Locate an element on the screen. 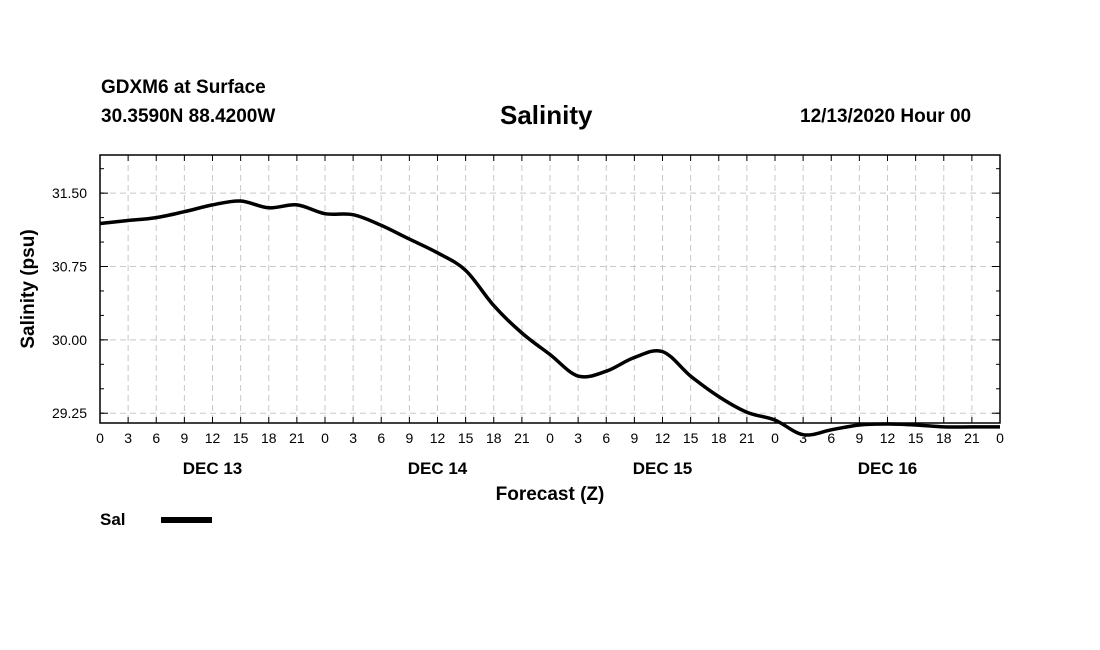 Image resolution: width=1100 pixels, height=650 pixels. day-label: DEC 15 is located at coordinates (663, 468).